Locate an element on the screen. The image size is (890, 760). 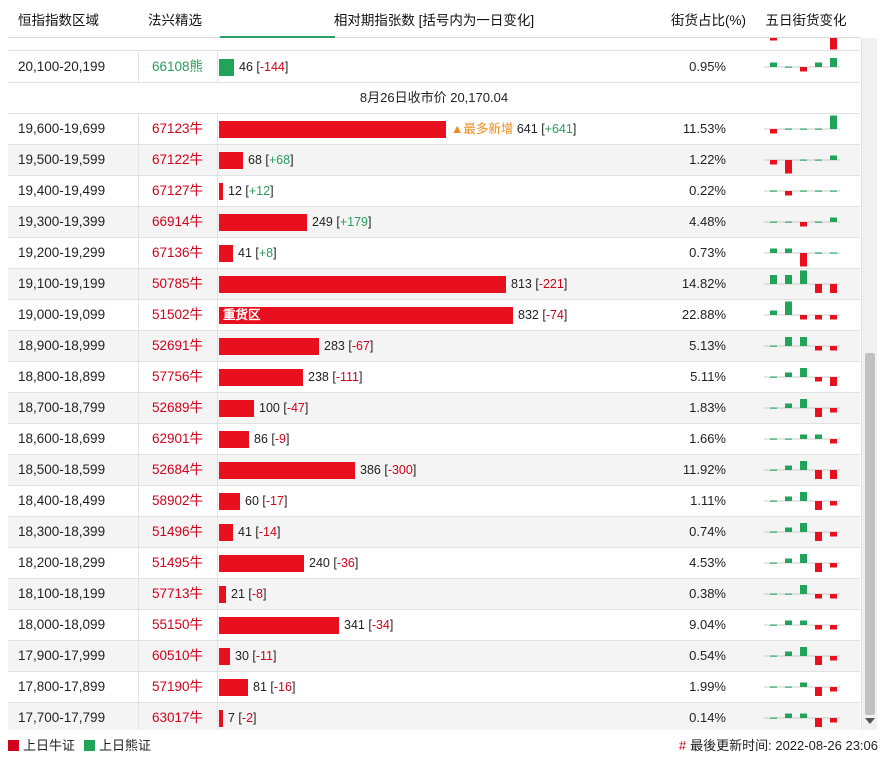
warrant-code-link: 66914牛 is located at coordinates (178, 222).